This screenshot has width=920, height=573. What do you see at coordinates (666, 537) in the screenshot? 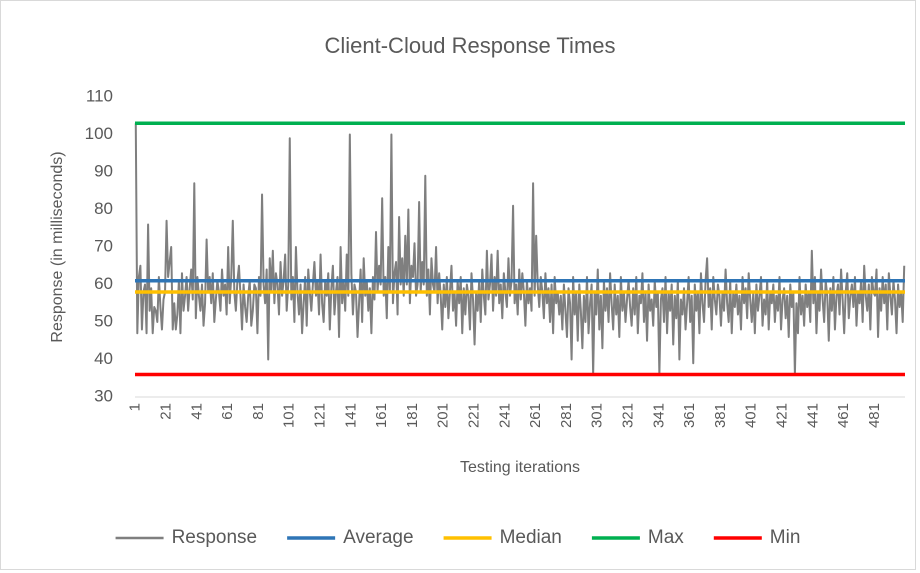
I see `legend-label: Max` at bounding box center [666, 537].